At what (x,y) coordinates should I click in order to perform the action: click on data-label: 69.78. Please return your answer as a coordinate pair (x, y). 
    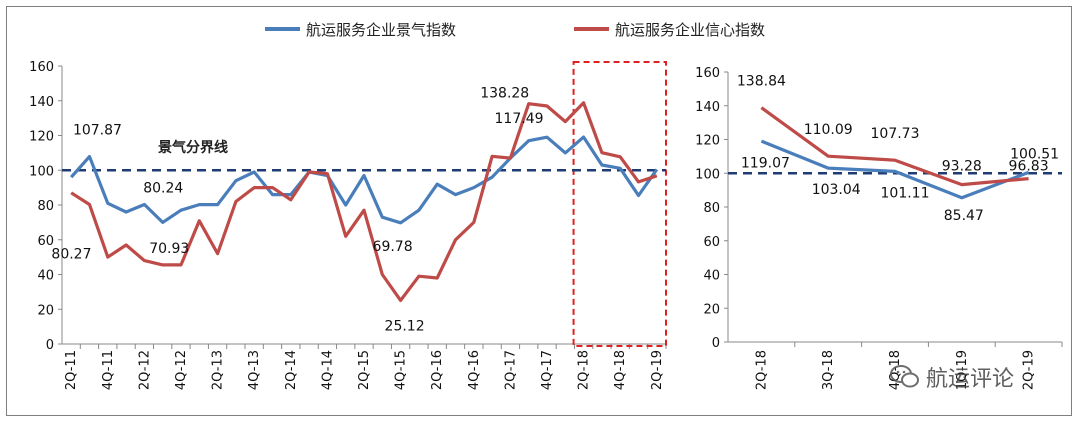
    Looking at the image, I should click on (393, 247).